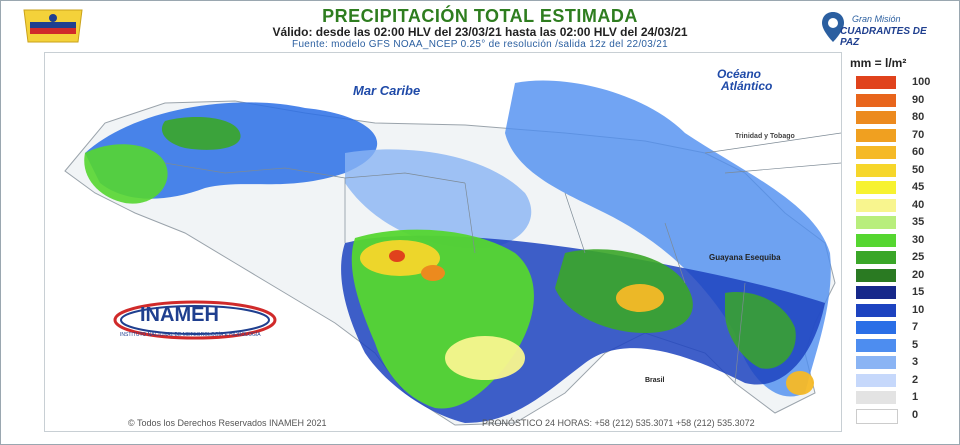 This screenshot has height=445, width=960. I want to click on legend-item: 3, so click(900, 362).